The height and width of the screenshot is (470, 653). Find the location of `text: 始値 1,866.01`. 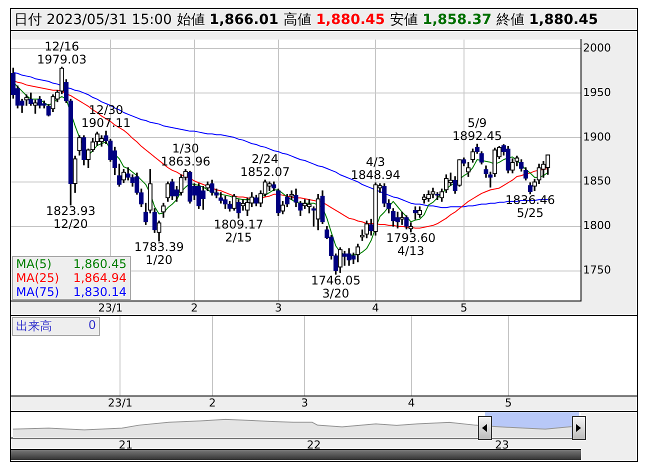

text: 始値 1,866.01 is located at coordinates (227, 20).